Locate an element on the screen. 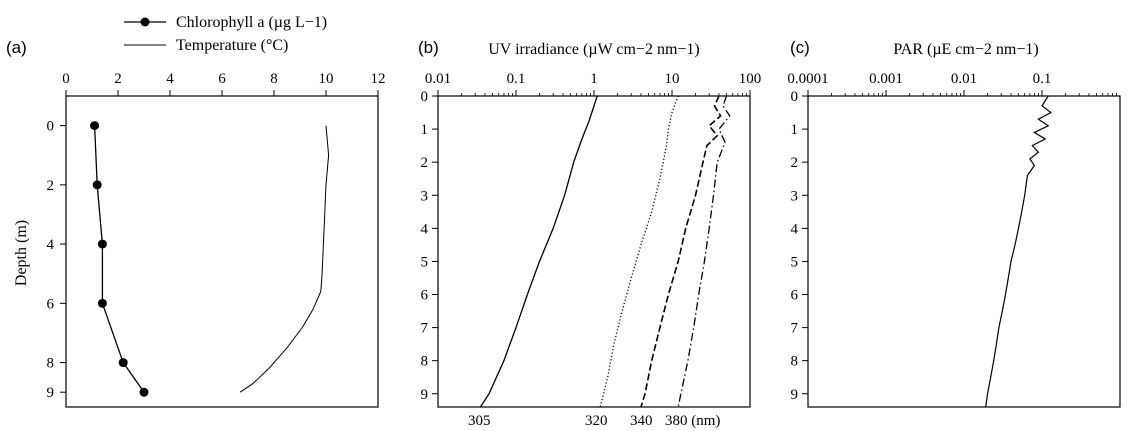 The height and width of the screenshot is (431, 1131). panel-a-x-tick-label: 4 is located at coordinates (170, 79).